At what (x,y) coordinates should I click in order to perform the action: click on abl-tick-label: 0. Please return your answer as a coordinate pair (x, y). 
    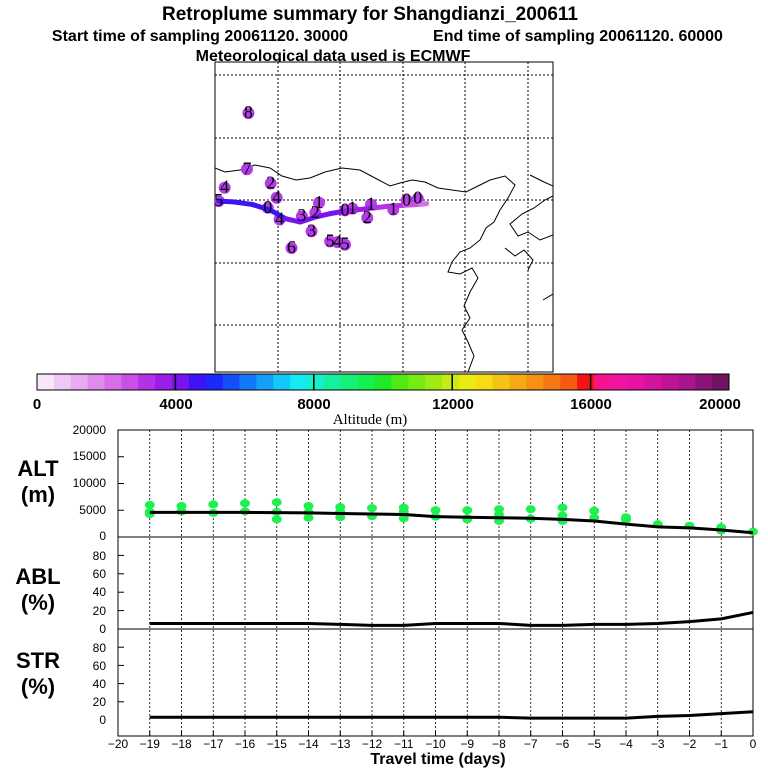
    Looking at the image, I should click on (102, 629).